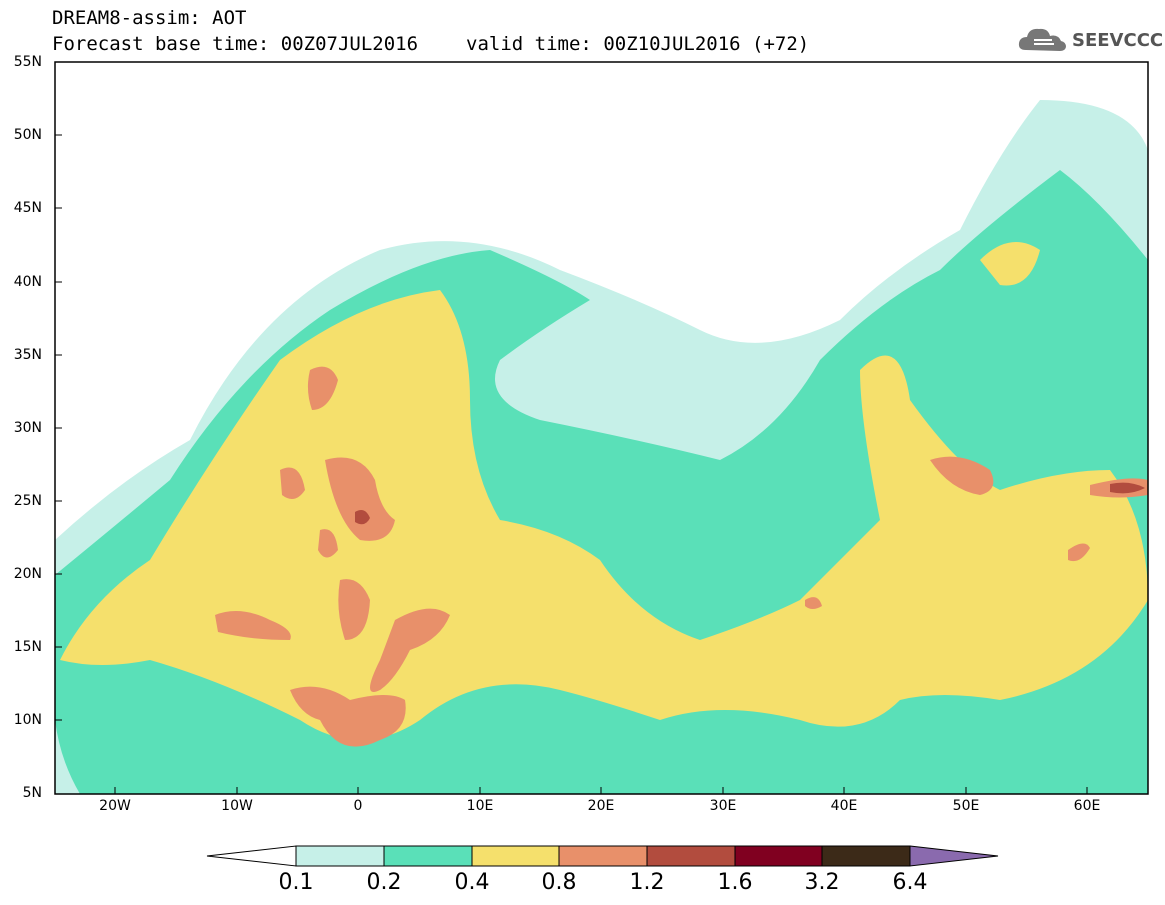 The image size is (1165, 905). Describe the element at coordinates (27, 62) in the screenshot. I see `lat-label-55n: 55N` at that location.